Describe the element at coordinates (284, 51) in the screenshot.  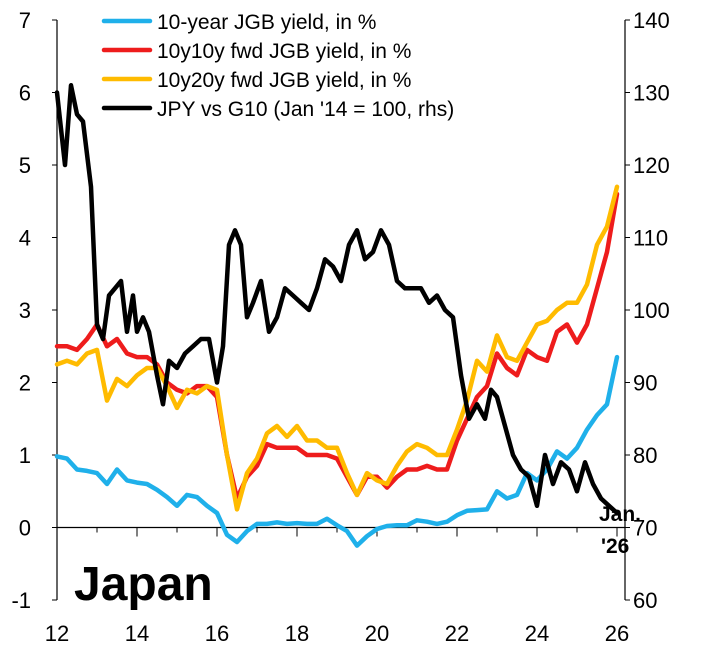
I see `legend-label-2: 10y10y fwd JGB yield, in %` at that location.